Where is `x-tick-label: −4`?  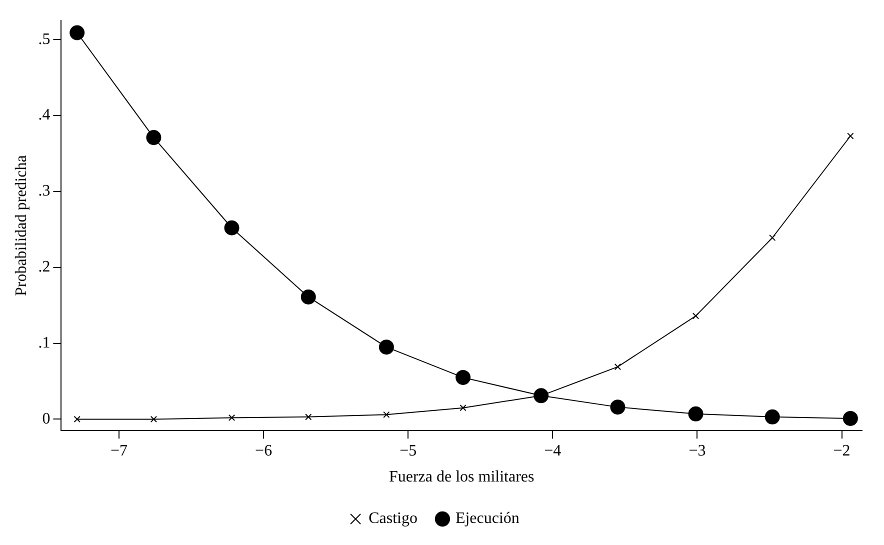
x-tick-label: −4 is located at coordinates (553, 451).